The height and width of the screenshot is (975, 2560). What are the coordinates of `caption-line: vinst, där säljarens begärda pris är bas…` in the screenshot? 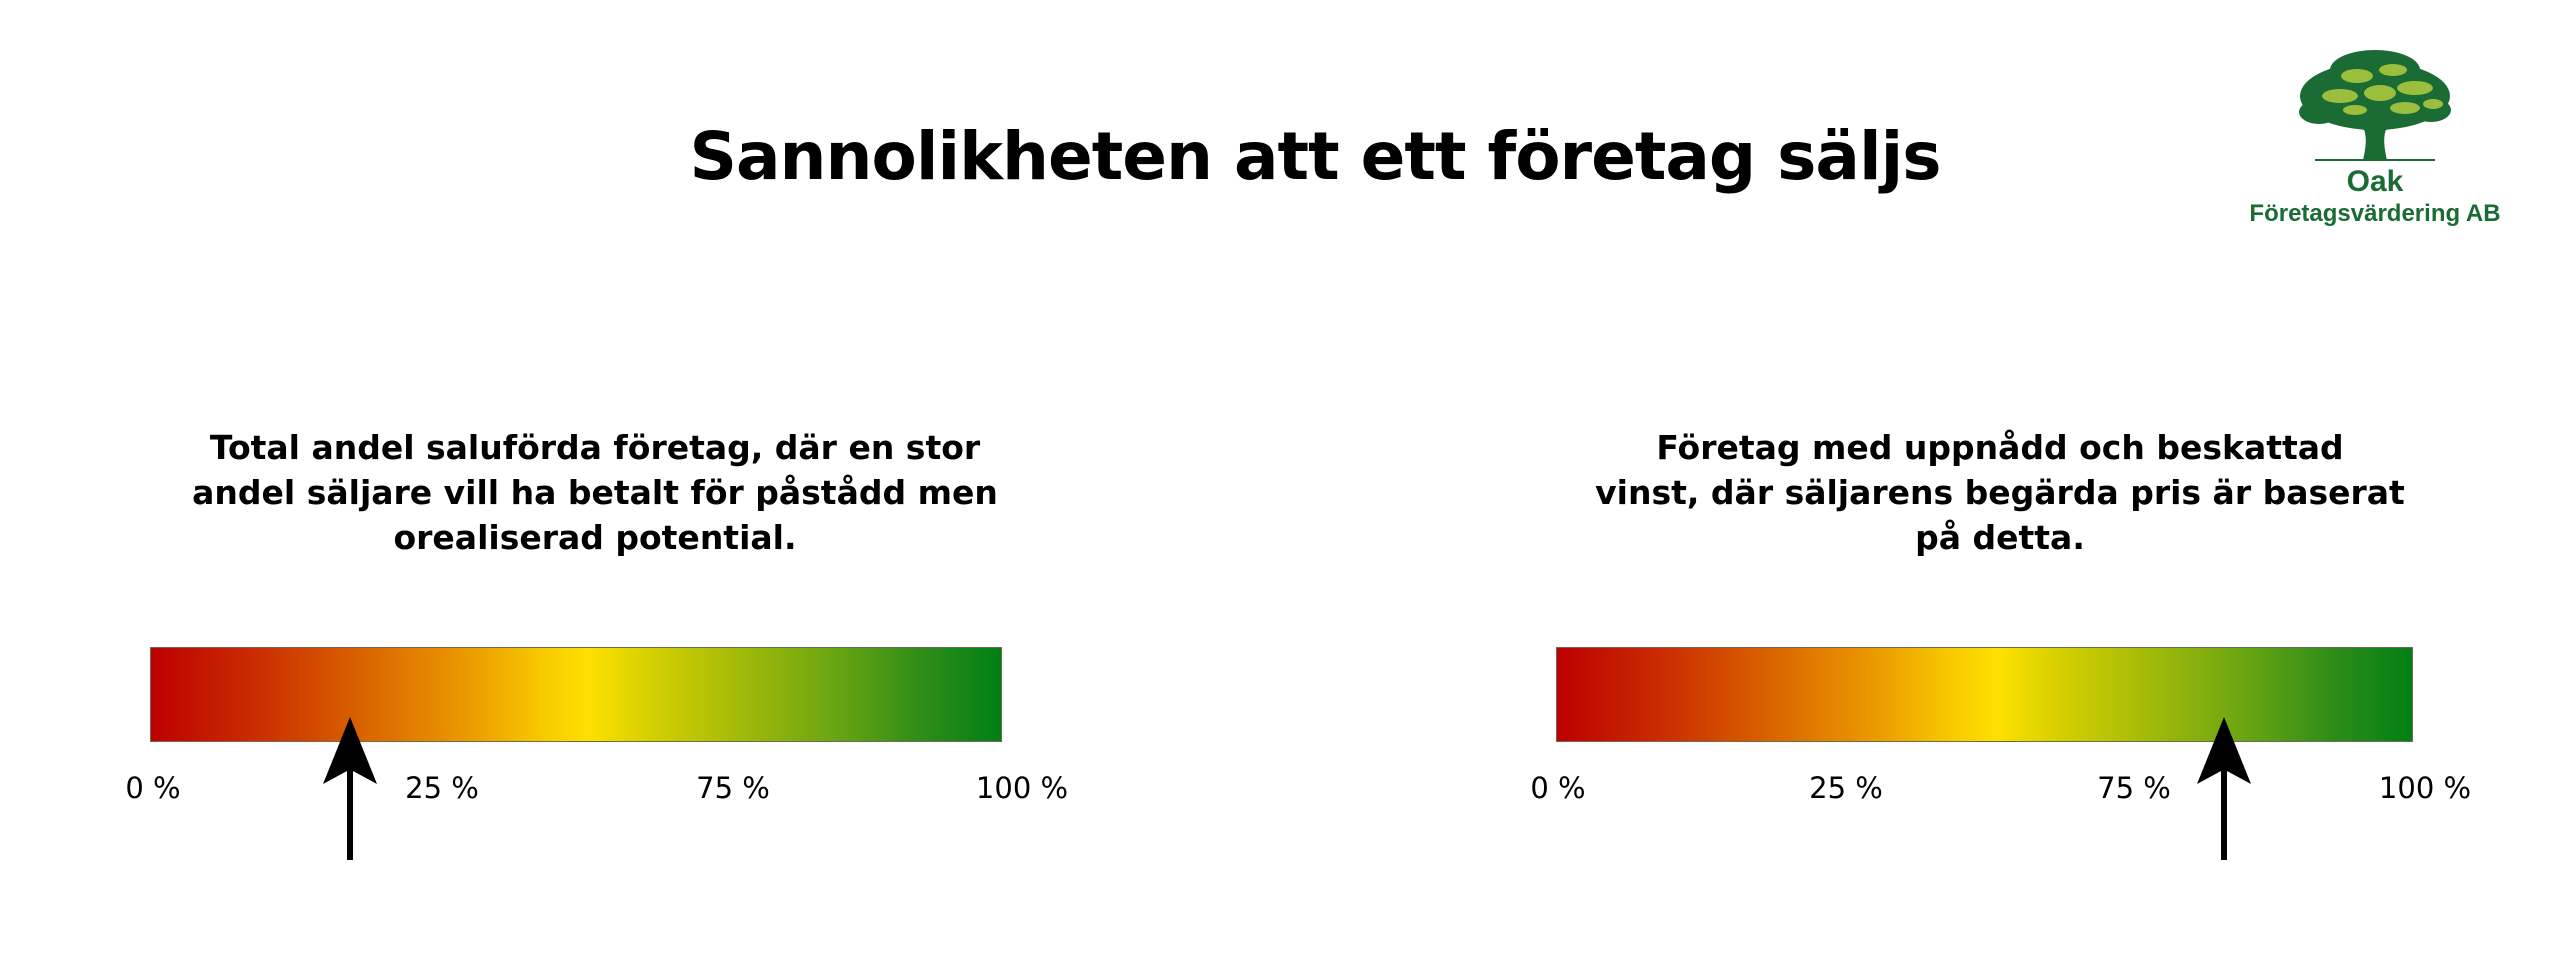 It's located at (2000, 492).